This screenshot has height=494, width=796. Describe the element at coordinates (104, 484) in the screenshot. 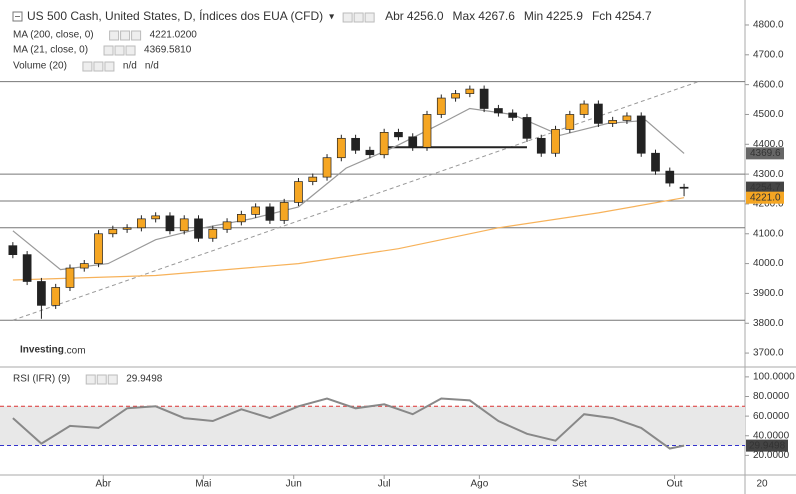

I see `x-tick-label: Abr` at that location.